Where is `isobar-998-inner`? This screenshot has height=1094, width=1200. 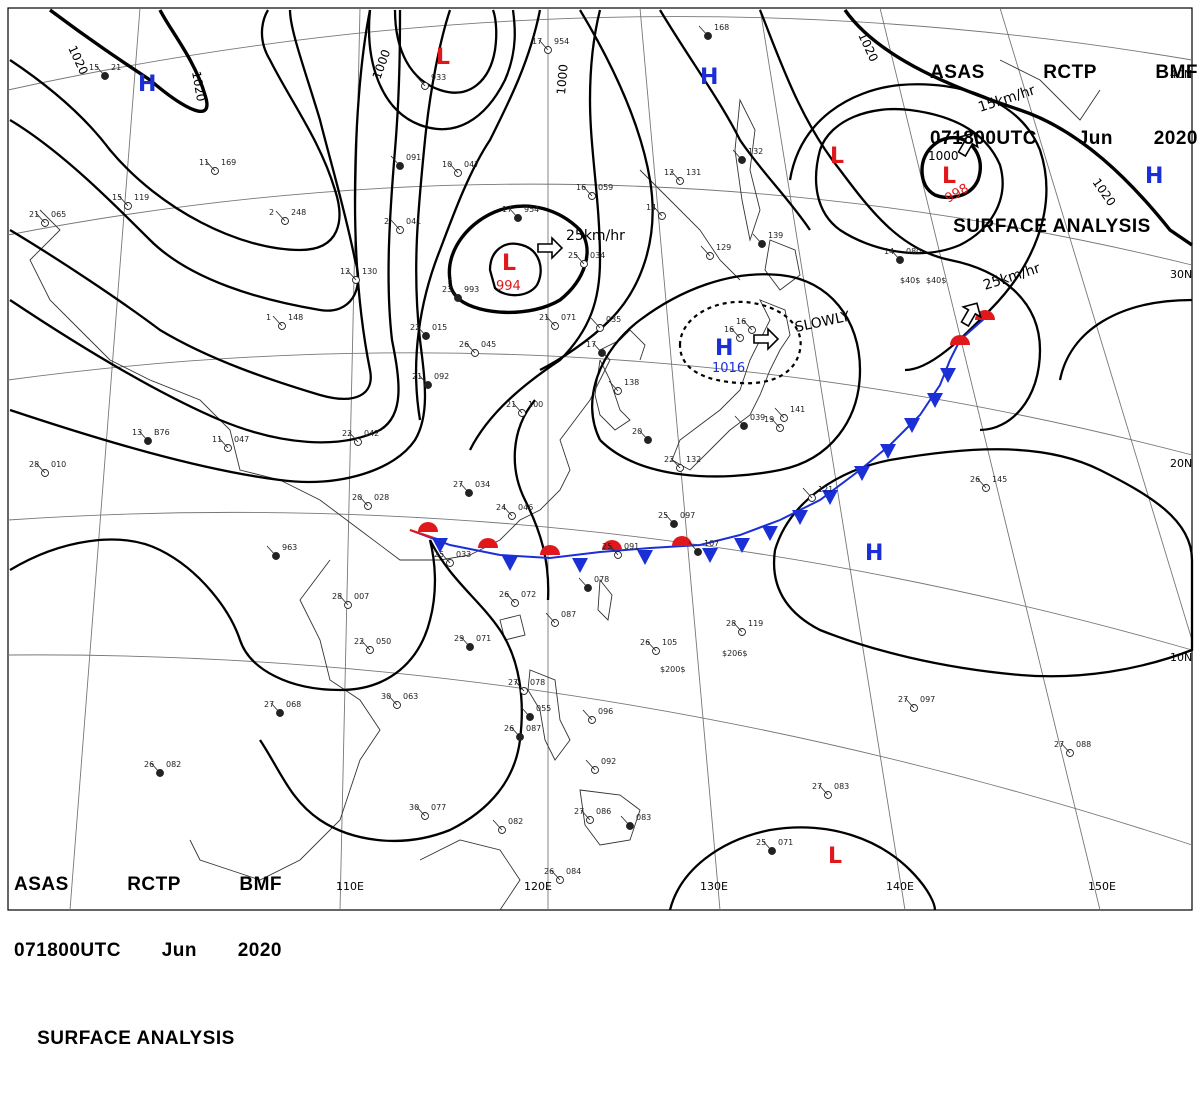
isobar-998-inner is located at coordinates (951, 167).